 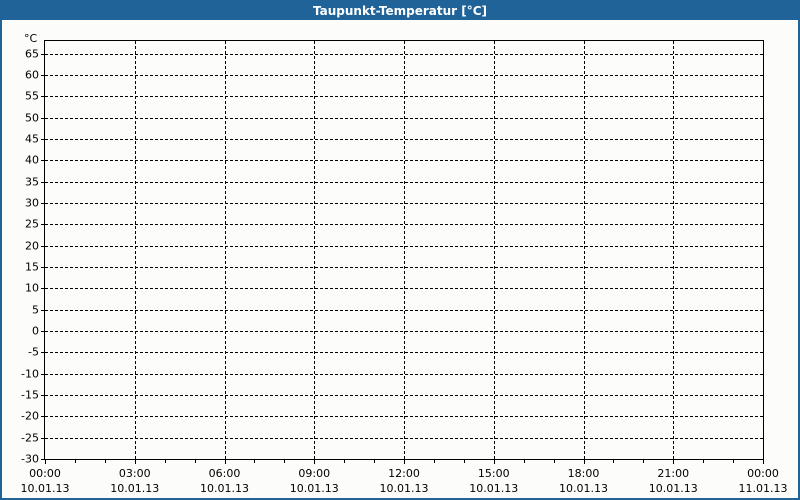 What do you see at coordinates (404, 473) in the screenshot?
I see `x-axis-tick-label-time: 12:00` at bounding box center [404, 473].